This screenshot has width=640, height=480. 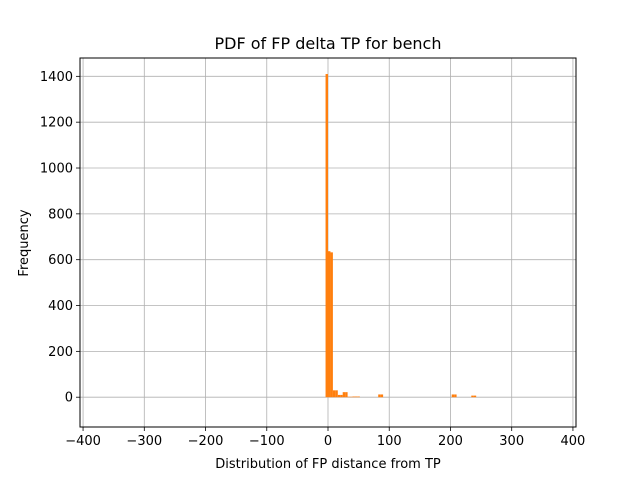 What do you see at coordinates (60, 306) in the screenshot?
I see `y-tick-label: 400` at bounding box center [60, 306].